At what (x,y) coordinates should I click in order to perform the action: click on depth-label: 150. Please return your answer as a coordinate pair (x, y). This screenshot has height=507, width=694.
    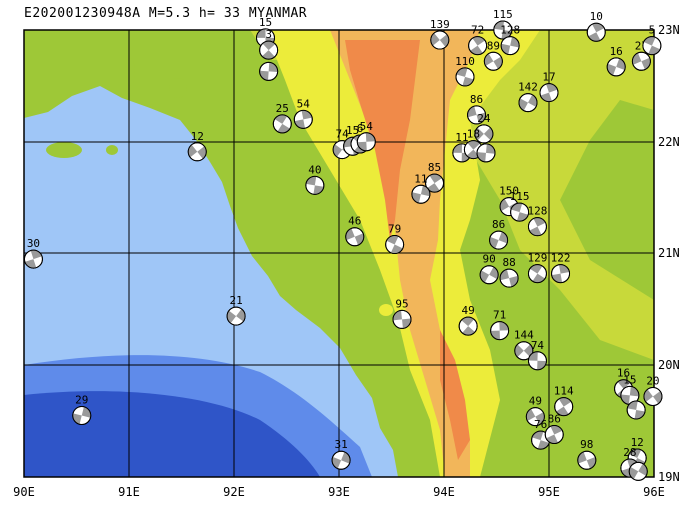
    Looking at the image, I should click on (509, 191).